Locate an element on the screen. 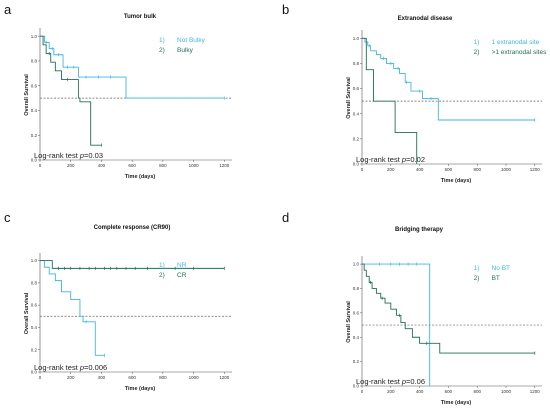 The height and width of the screenshot is (413, 550). chart-title: Complete response (CR90) is located at coordinates (132, 228).